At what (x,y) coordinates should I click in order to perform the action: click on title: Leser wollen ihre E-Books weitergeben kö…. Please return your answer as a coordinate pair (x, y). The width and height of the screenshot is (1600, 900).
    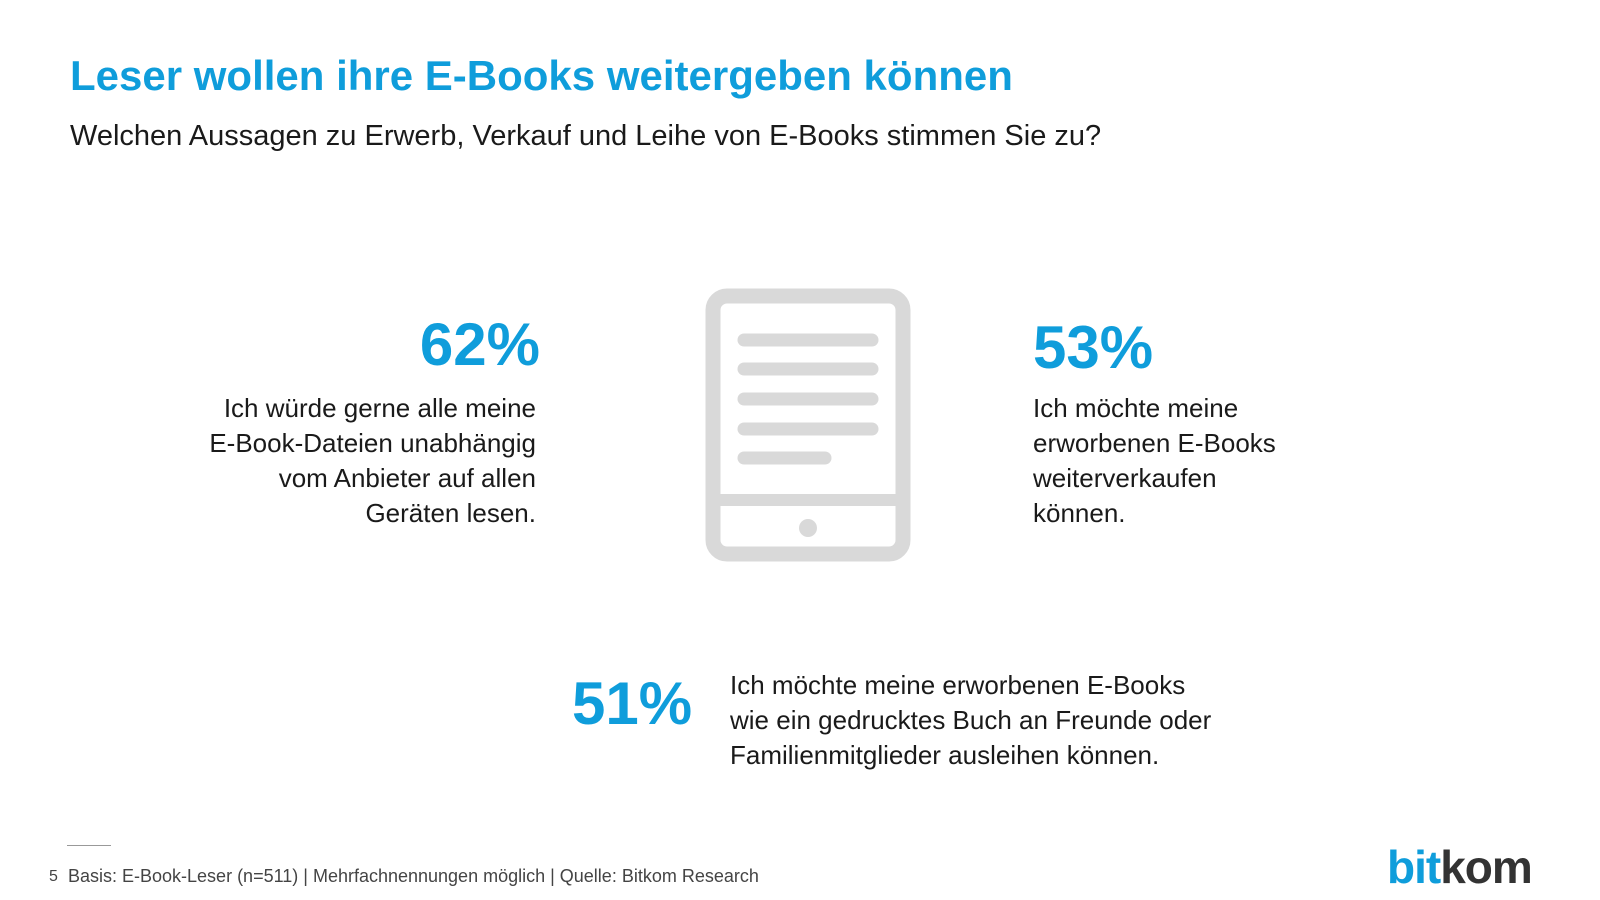
    Looking at the image, I should click on (541, 75).